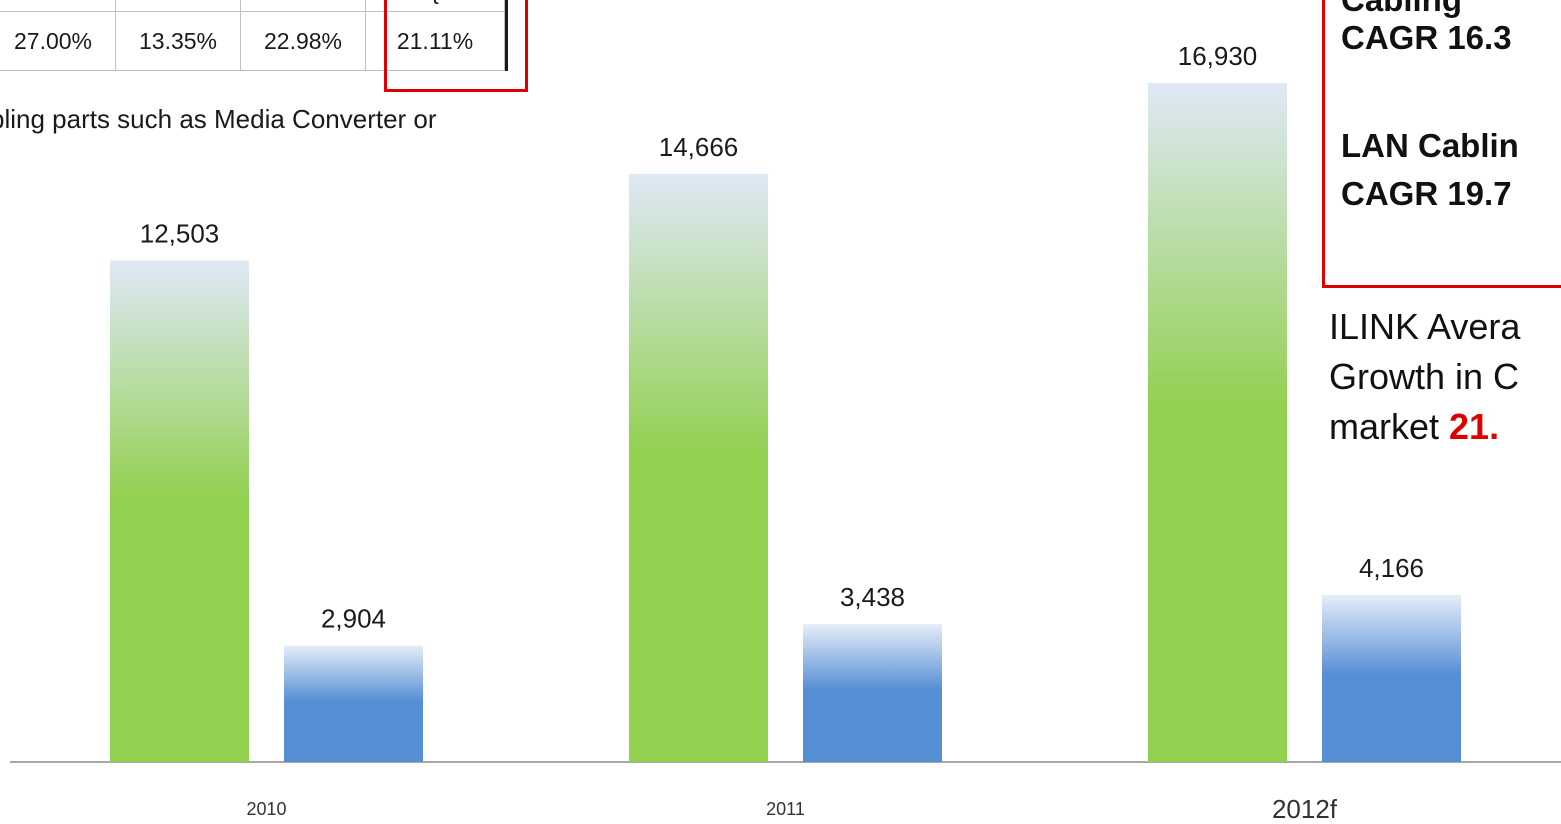  Describe the element at coordinates (178, 41) in the screenshot. I see `table-cell: 13.35%` at that location.